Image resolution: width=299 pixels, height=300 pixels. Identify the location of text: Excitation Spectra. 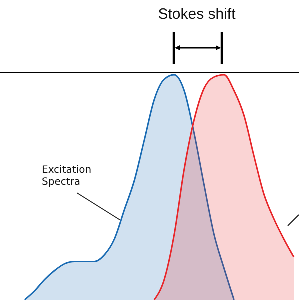
(67, 177).